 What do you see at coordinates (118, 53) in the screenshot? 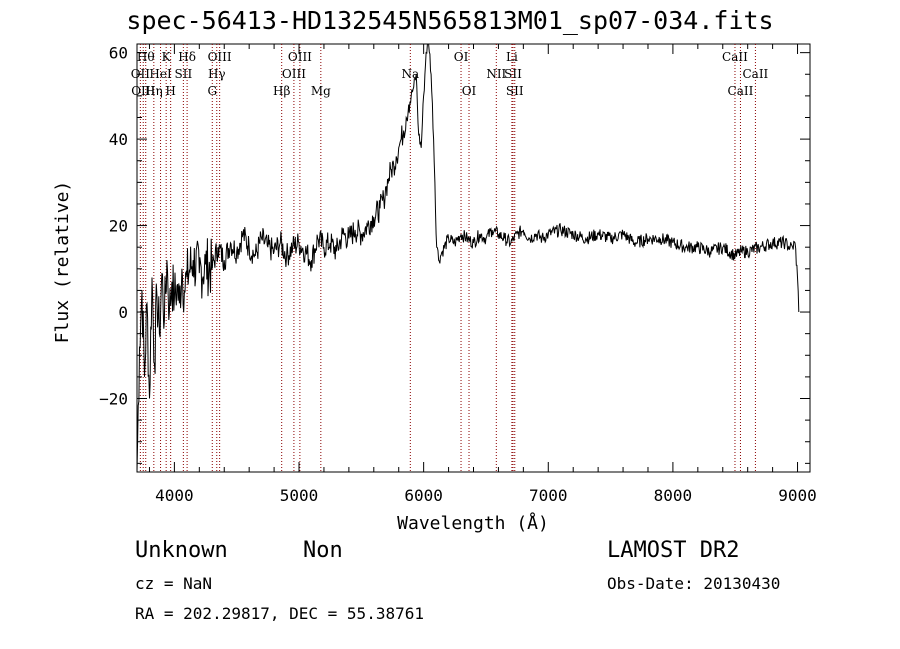
I see `y-tick-label: 60` at bounding box center [118, 53].